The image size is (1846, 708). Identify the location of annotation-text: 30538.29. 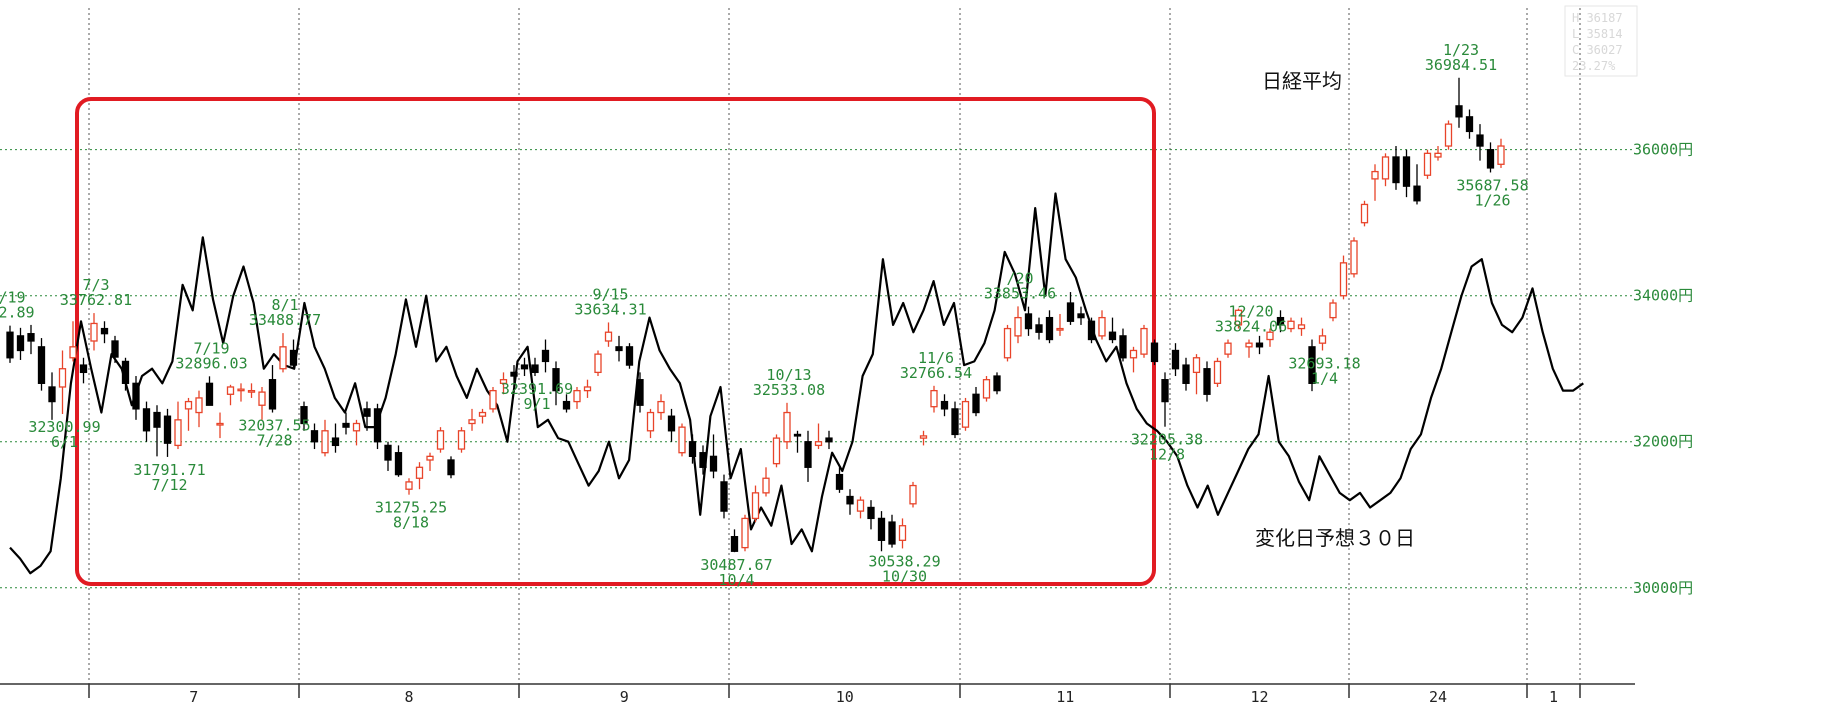
(904, 561).